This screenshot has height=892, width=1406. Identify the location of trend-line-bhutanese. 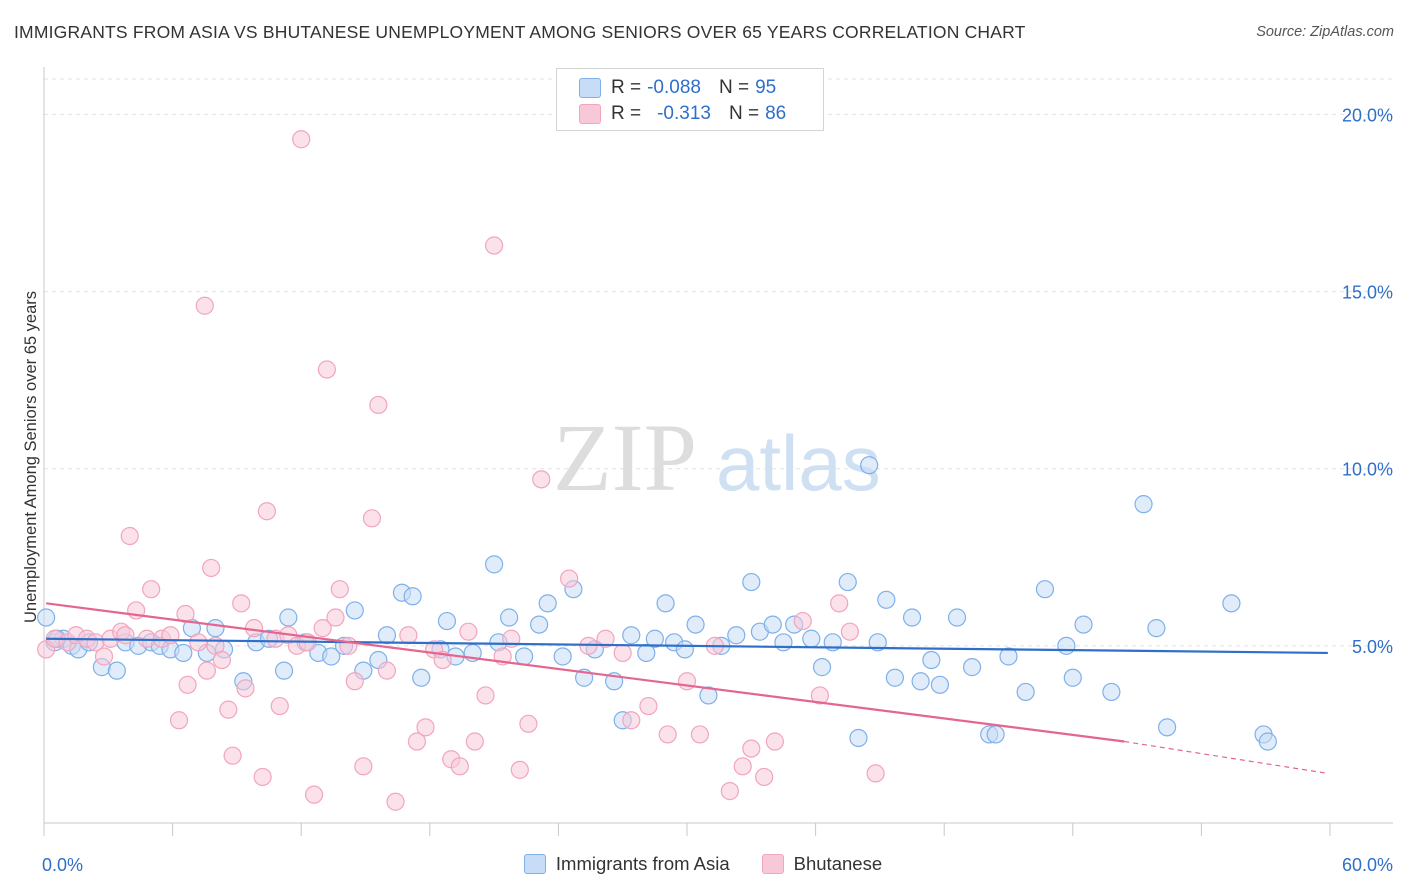
(585, 672).